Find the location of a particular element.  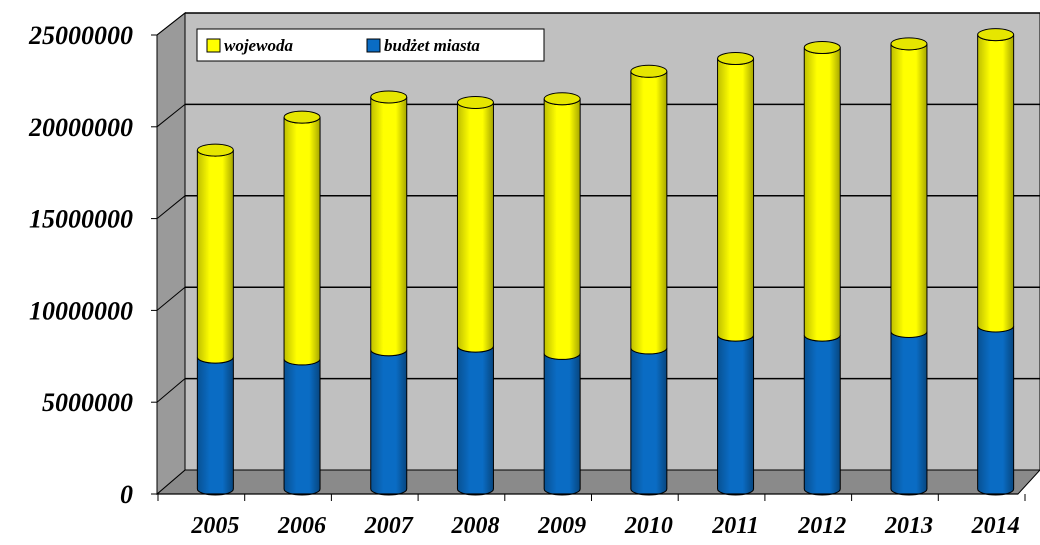

x-tick-label: 2009 is located at coordinates (561, 526).